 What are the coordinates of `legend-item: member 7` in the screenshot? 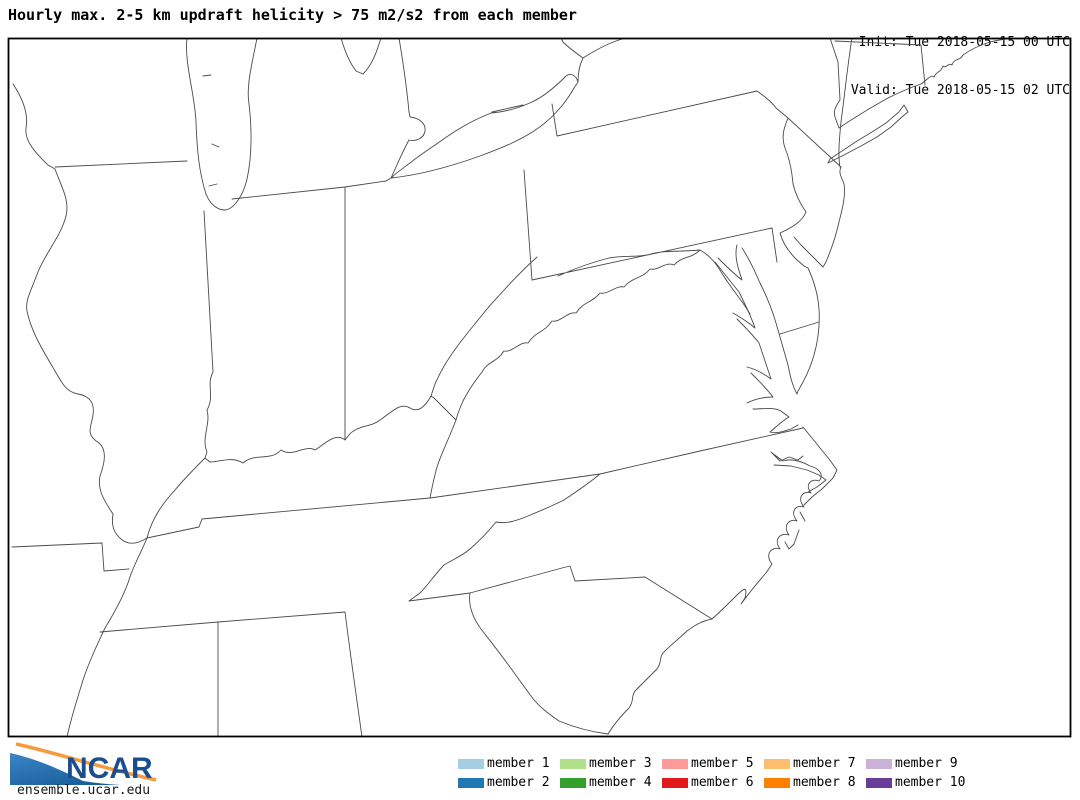 It's located at (815, 763).